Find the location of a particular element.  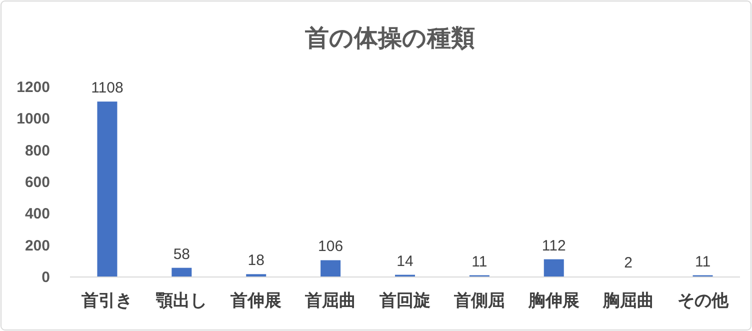

x-tick-label: 胸屈曲 is located at coordinates (628, 300).